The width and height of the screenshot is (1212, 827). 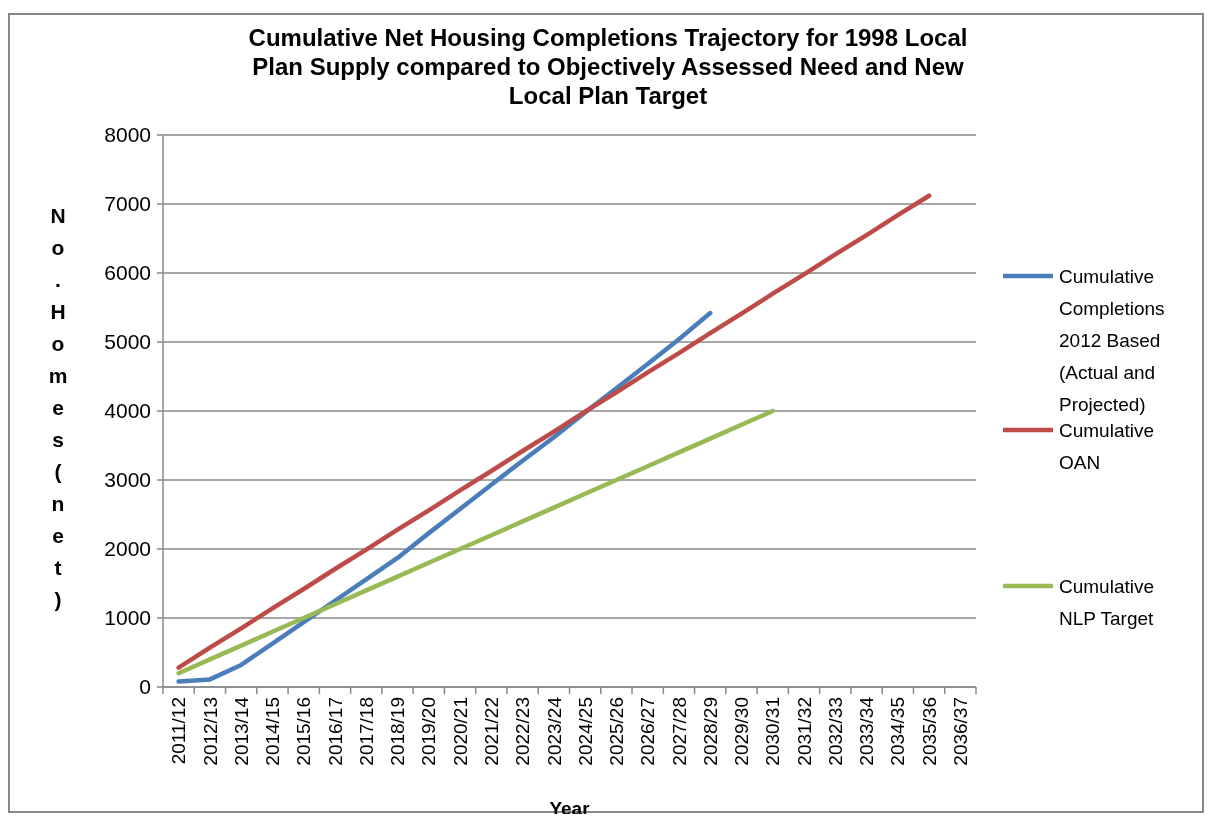 What do you see at coordinates (127, 549) in the screenshot?
I see `y-tick-label: 2000` at bounding box center [127, 549].